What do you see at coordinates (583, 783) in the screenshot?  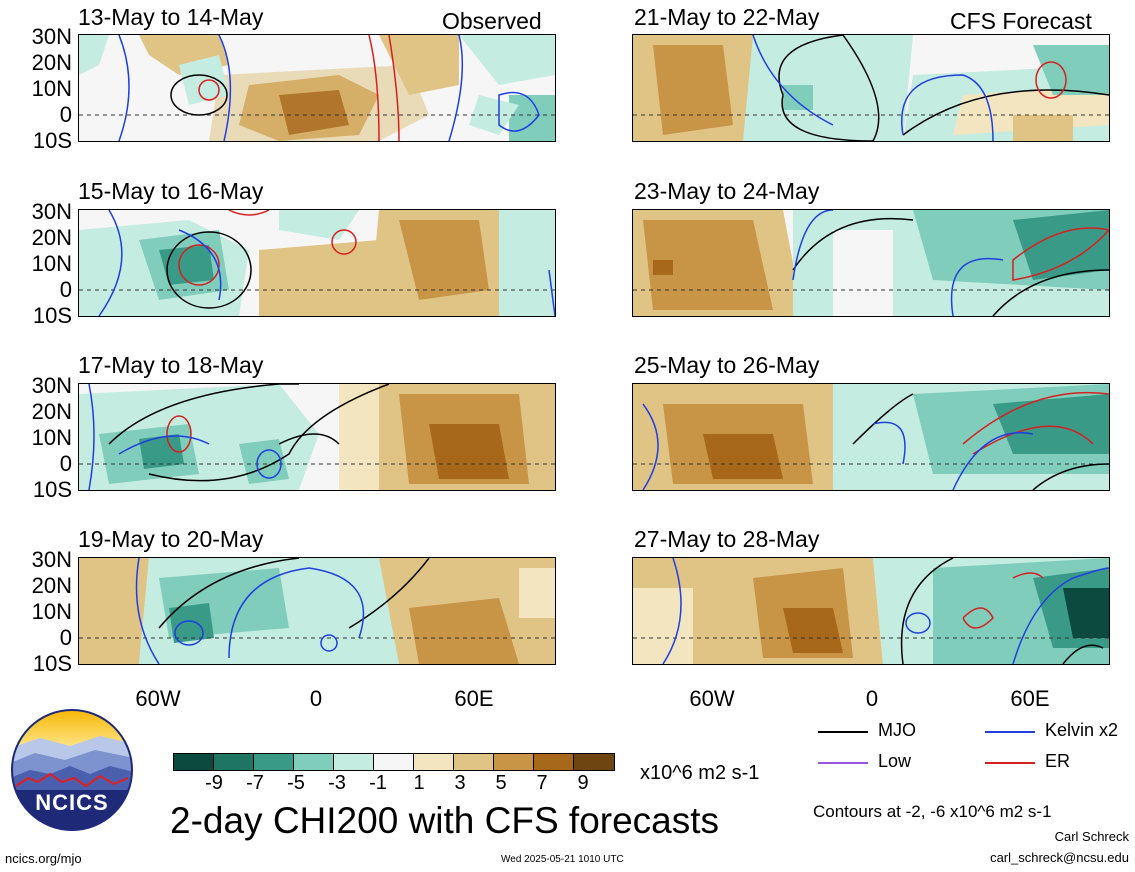 I see `colorbar-tick-label: 9` at bounding box center [583, 783].